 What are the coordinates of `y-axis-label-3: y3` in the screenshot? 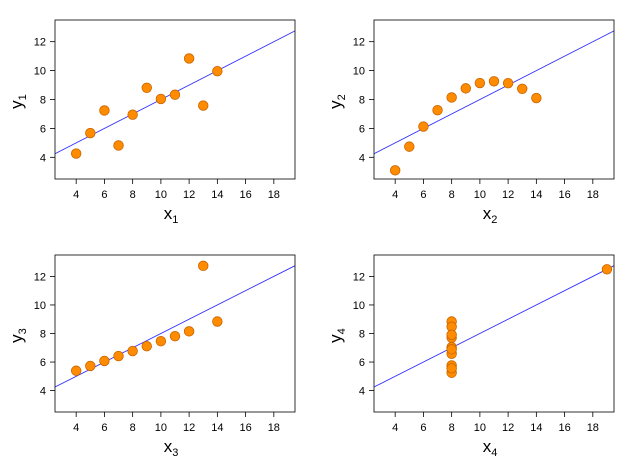 It's located at (18, 335).